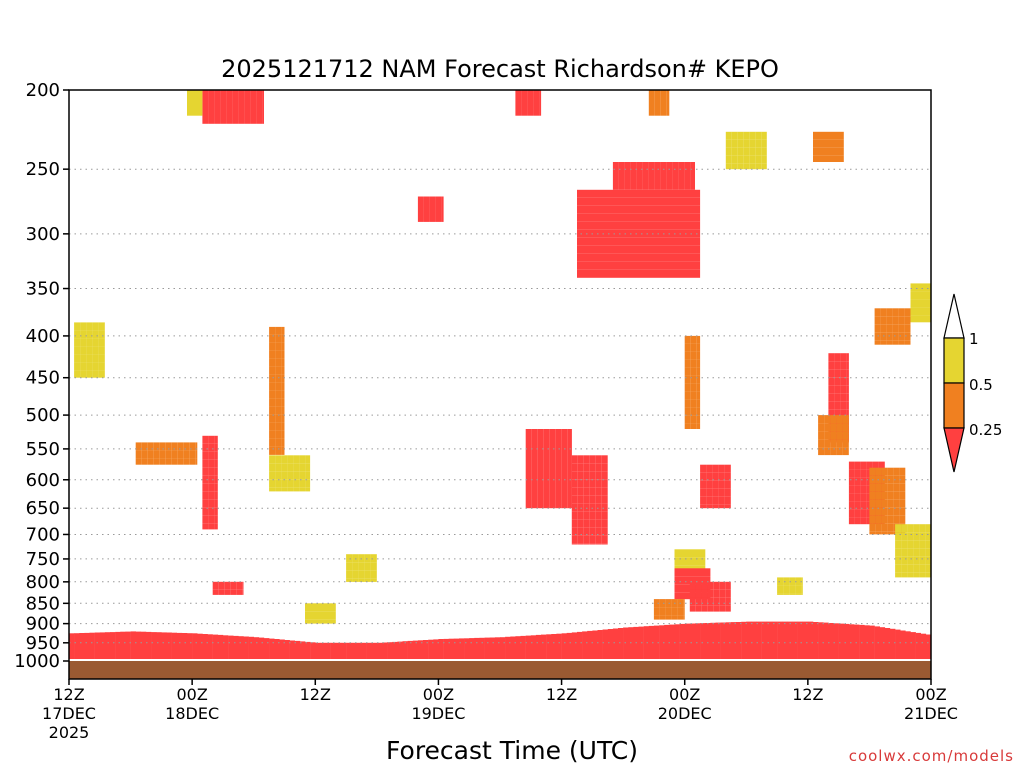  What do you see at coordinates (37, 661) in the screenshot?
I see `y-tick-label-1000: 1000` at bounding box center [37, 661].